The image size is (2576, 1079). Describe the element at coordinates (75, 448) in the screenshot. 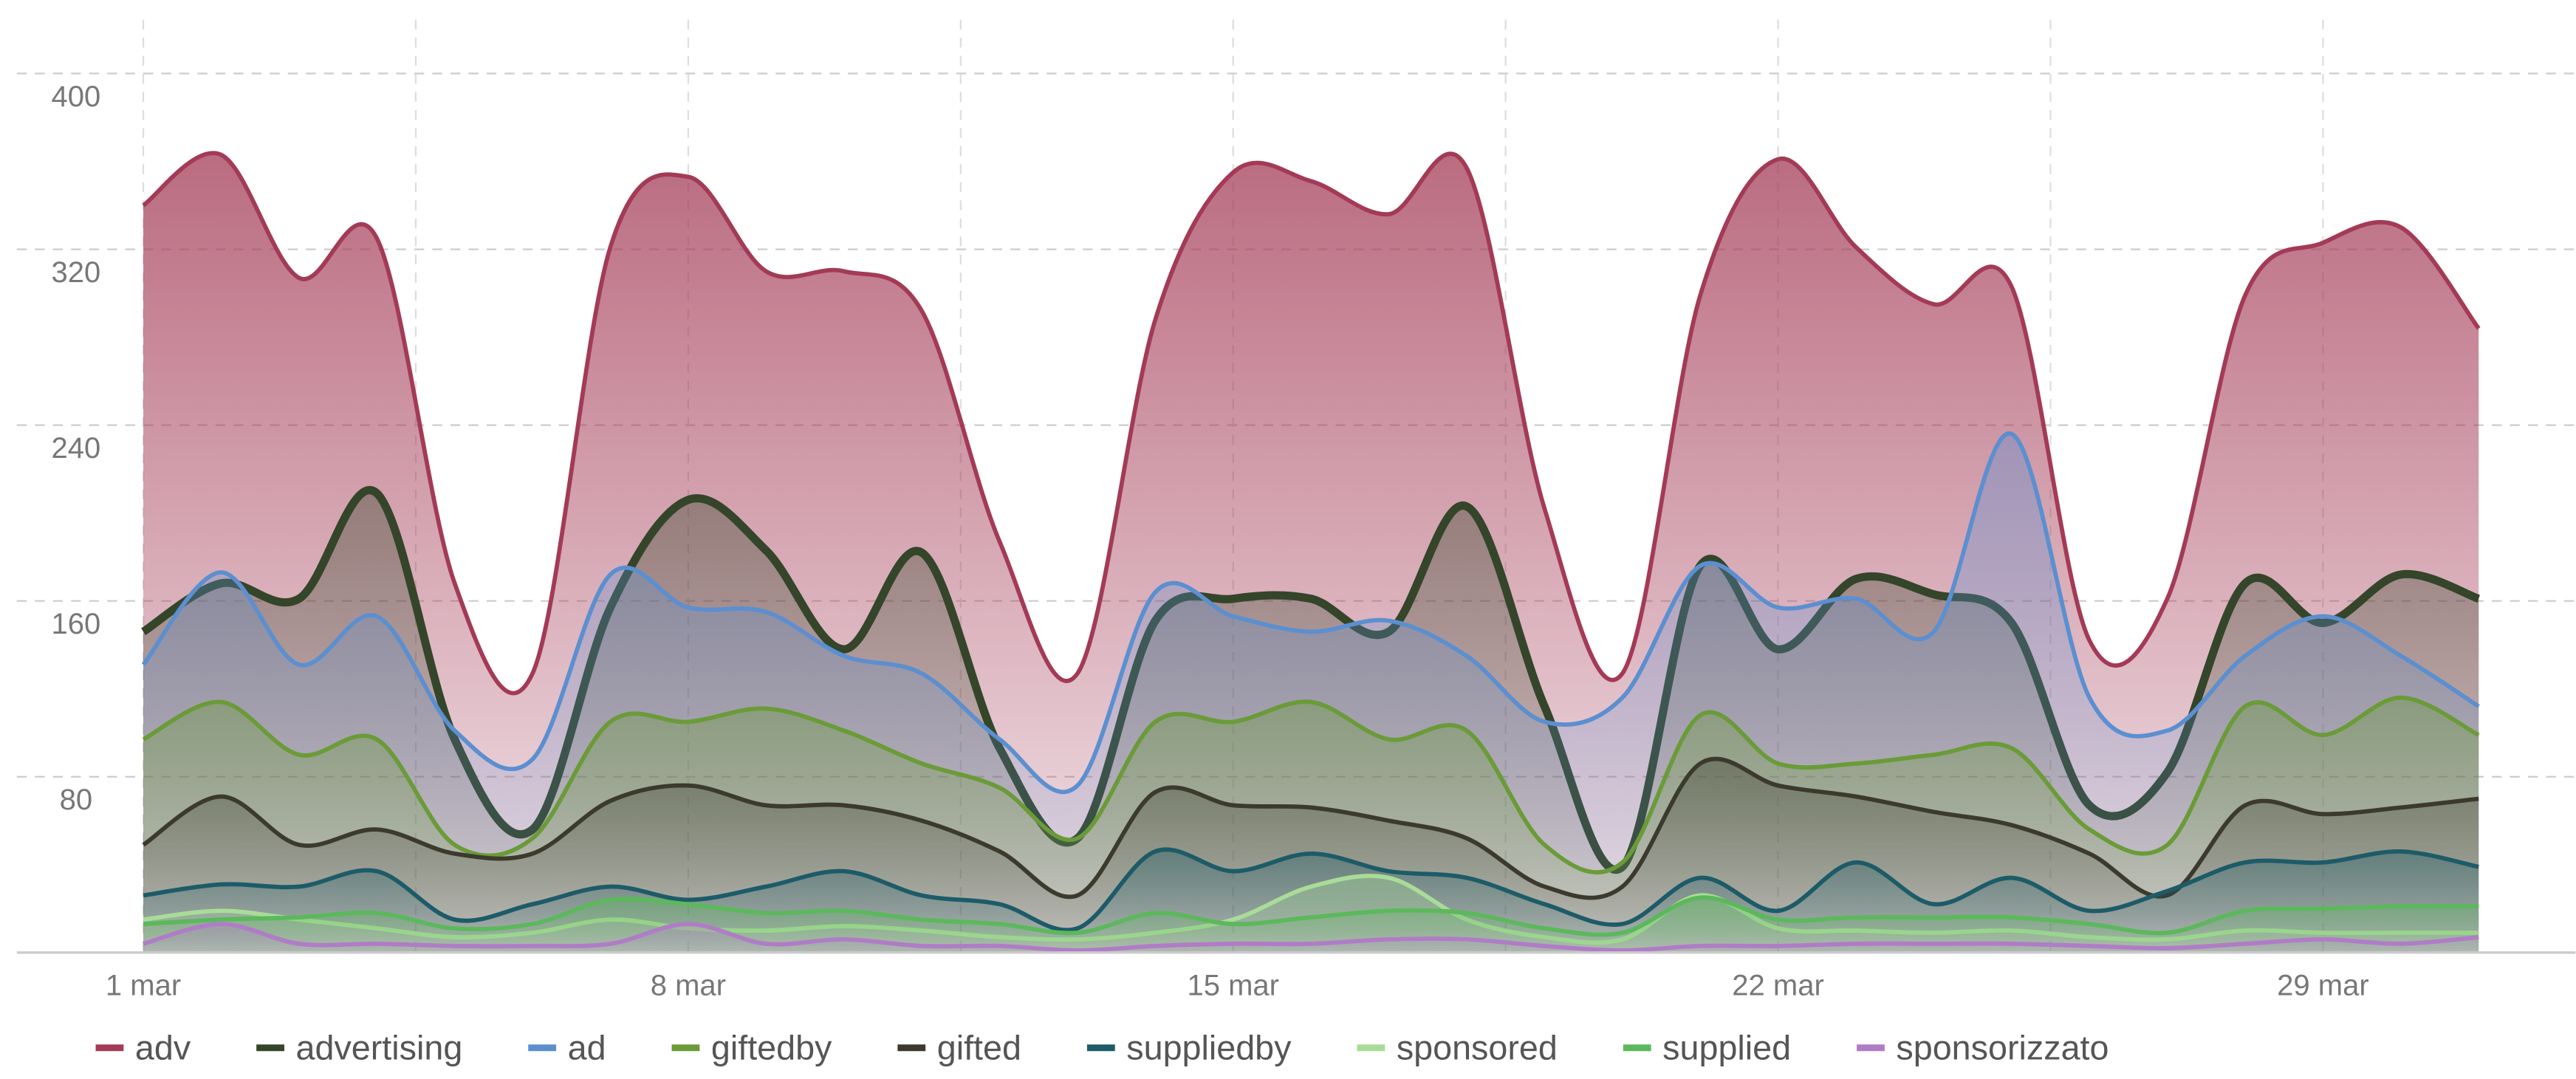

I see `y-tick-label: 240` at that location.